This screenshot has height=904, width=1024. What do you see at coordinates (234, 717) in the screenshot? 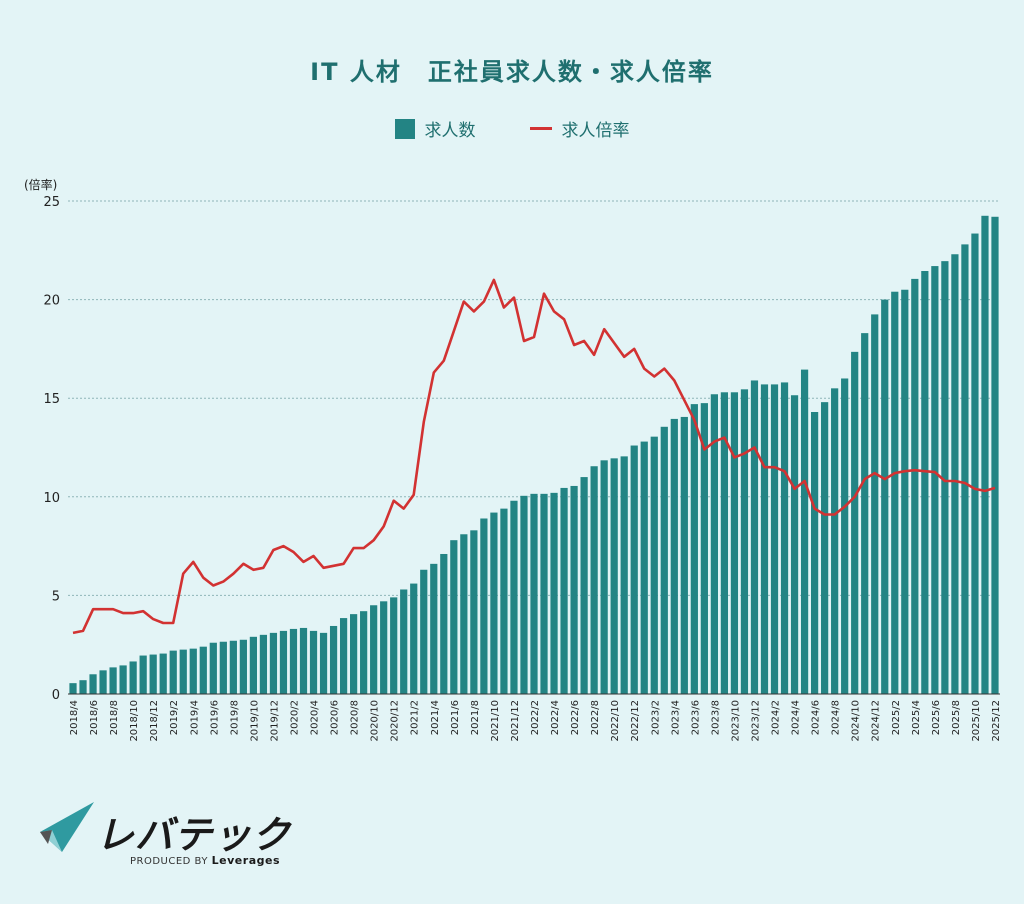
I see `x-tick-label: 2019/8` at bounding box center [234, 717].